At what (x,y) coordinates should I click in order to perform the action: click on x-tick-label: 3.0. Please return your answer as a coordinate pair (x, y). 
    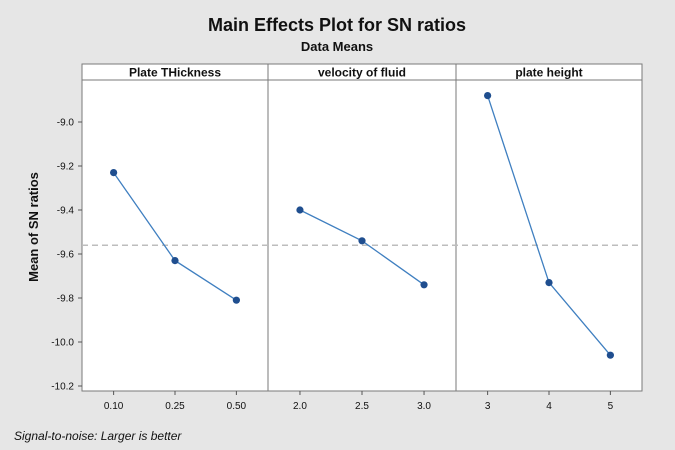
    Looking at the image, I should click on (424, 406).